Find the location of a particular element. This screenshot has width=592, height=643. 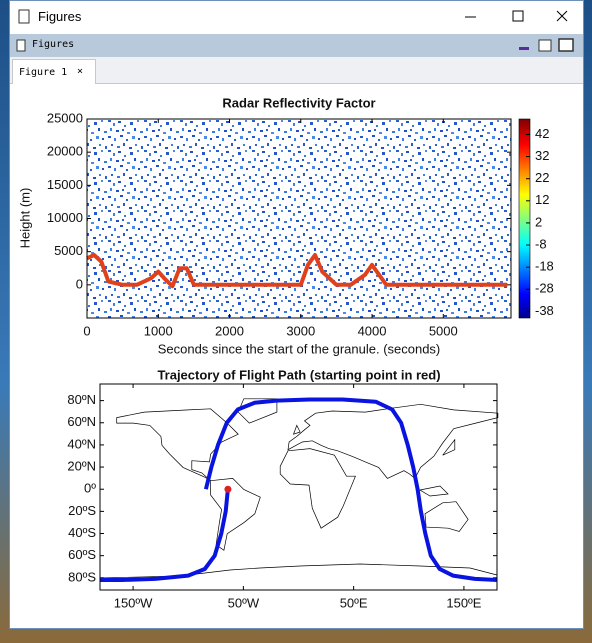

north-america is located at coordinates (177, 444).